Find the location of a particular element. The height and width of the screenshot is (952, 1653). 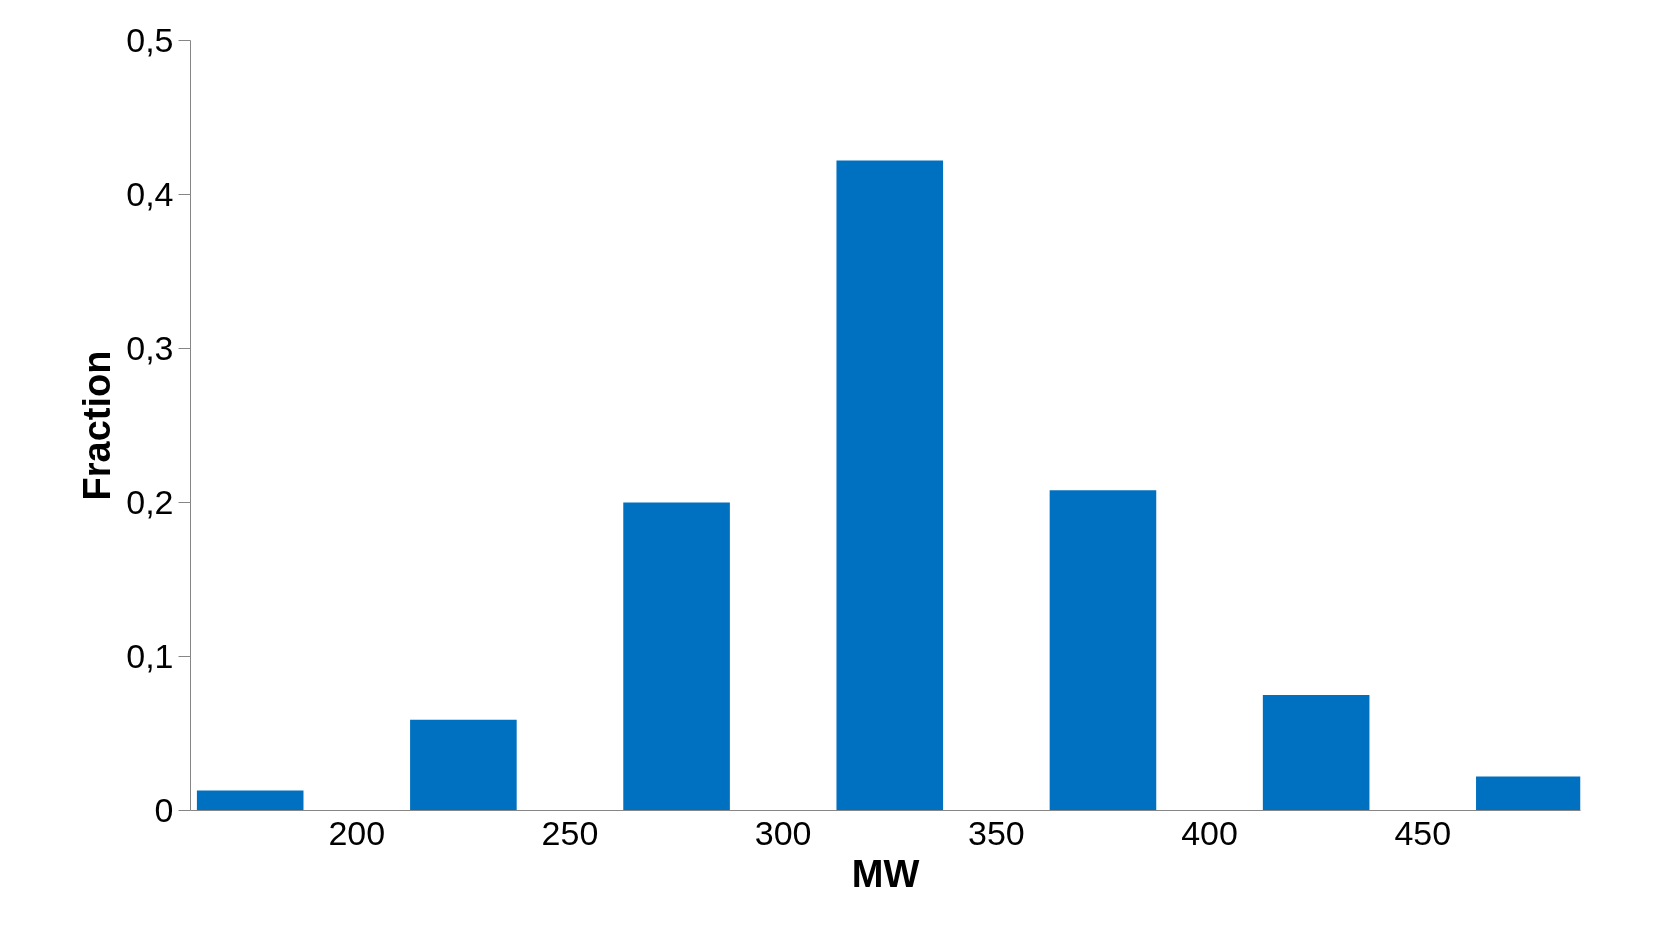

x-tick-label: 300 is located at coordinates (783, 832).